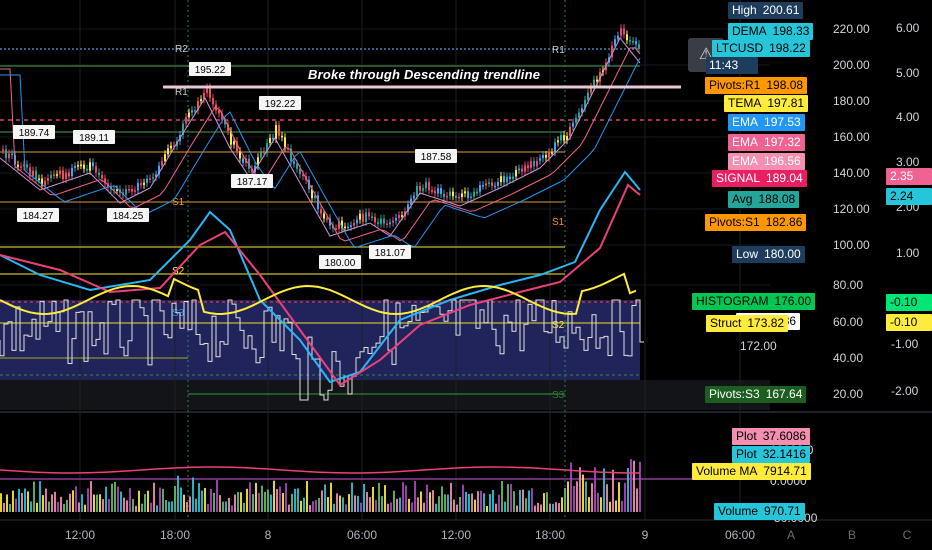  I want to click on price-tick: 40.00, so click(848, 358).